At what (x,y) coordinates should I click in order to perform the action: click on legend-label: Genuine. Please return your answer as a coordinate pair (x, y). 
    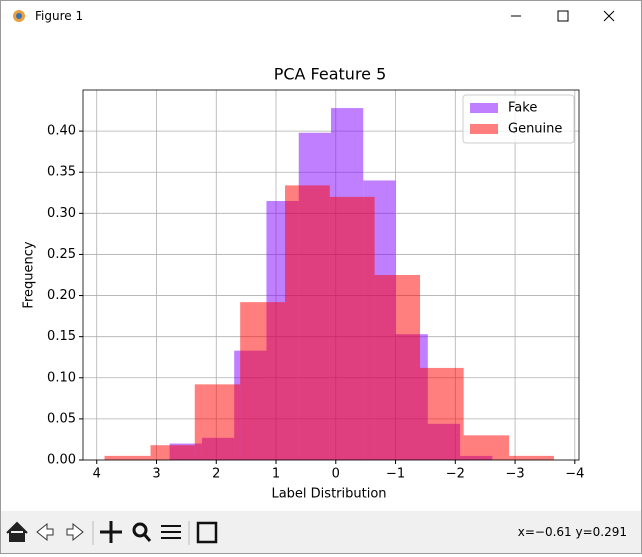
    Looking at the image, I should click on (535, 129).